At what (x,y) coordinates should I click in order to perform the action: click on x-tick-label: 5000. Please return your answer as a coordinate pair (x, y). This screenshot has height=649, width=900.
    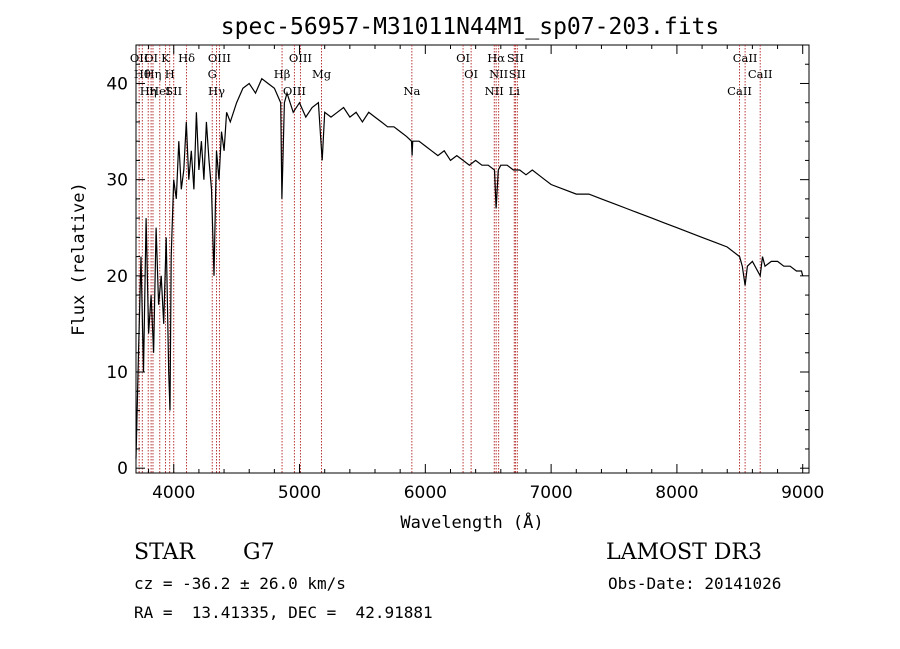
    Looking at the image, I should click on (299, 493).